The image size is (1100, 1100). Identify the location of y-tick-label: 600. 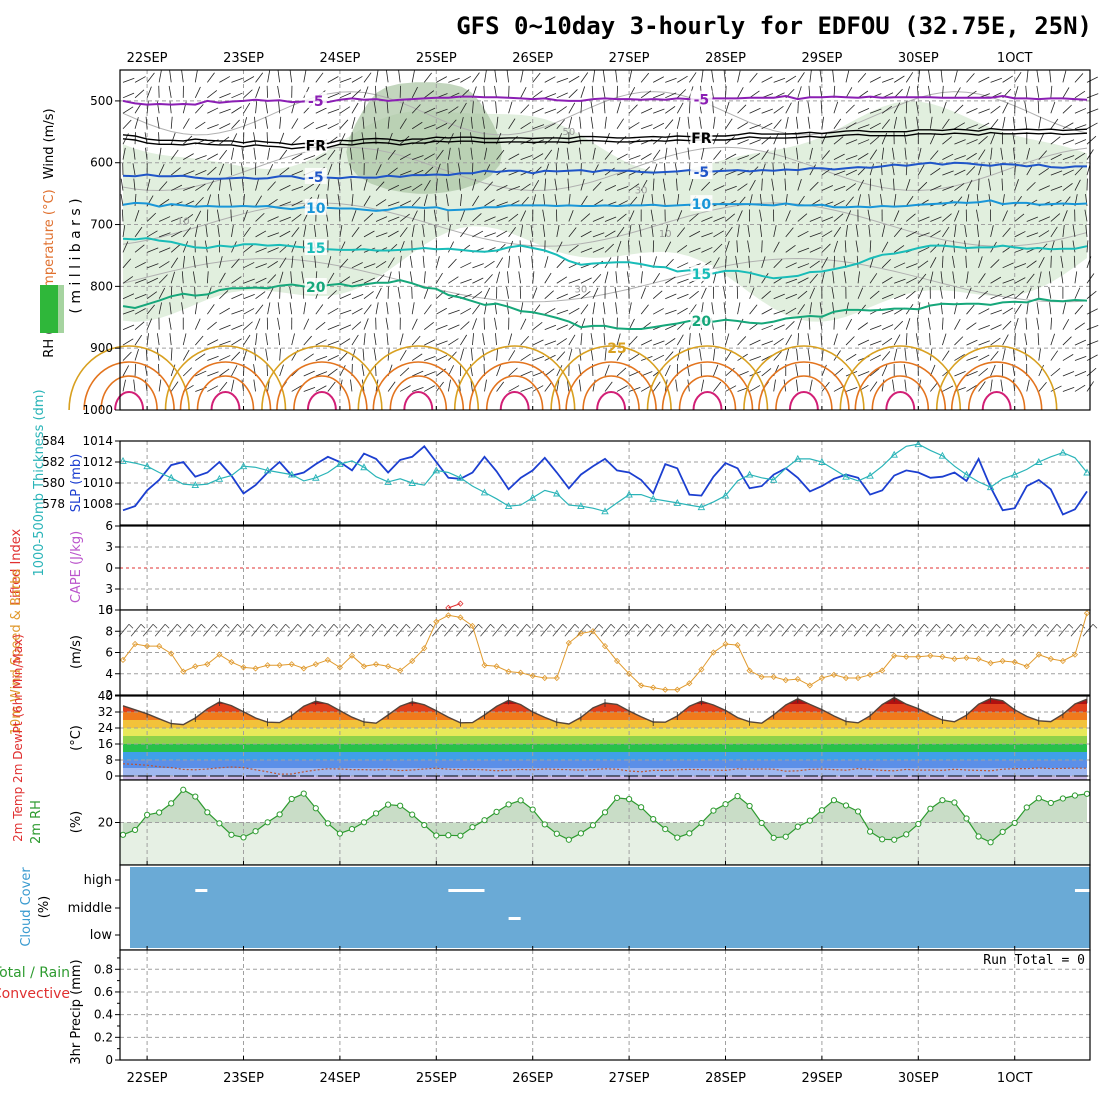
(101, 163).